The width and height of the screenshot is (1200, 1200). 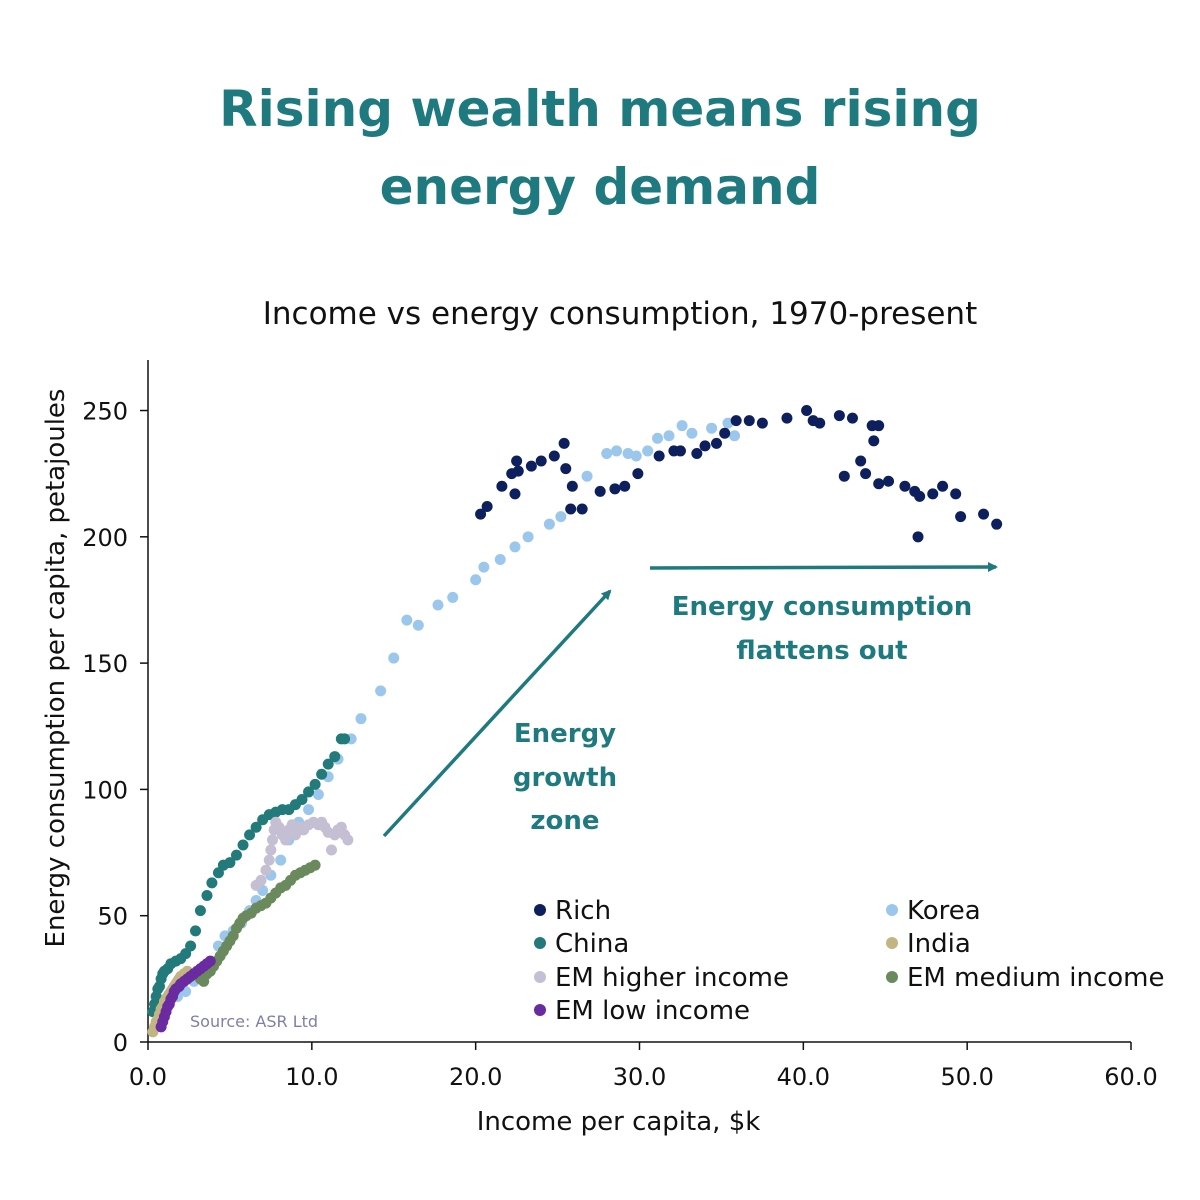 I want to click on legend-marker-china, so click(x=540, y=943).